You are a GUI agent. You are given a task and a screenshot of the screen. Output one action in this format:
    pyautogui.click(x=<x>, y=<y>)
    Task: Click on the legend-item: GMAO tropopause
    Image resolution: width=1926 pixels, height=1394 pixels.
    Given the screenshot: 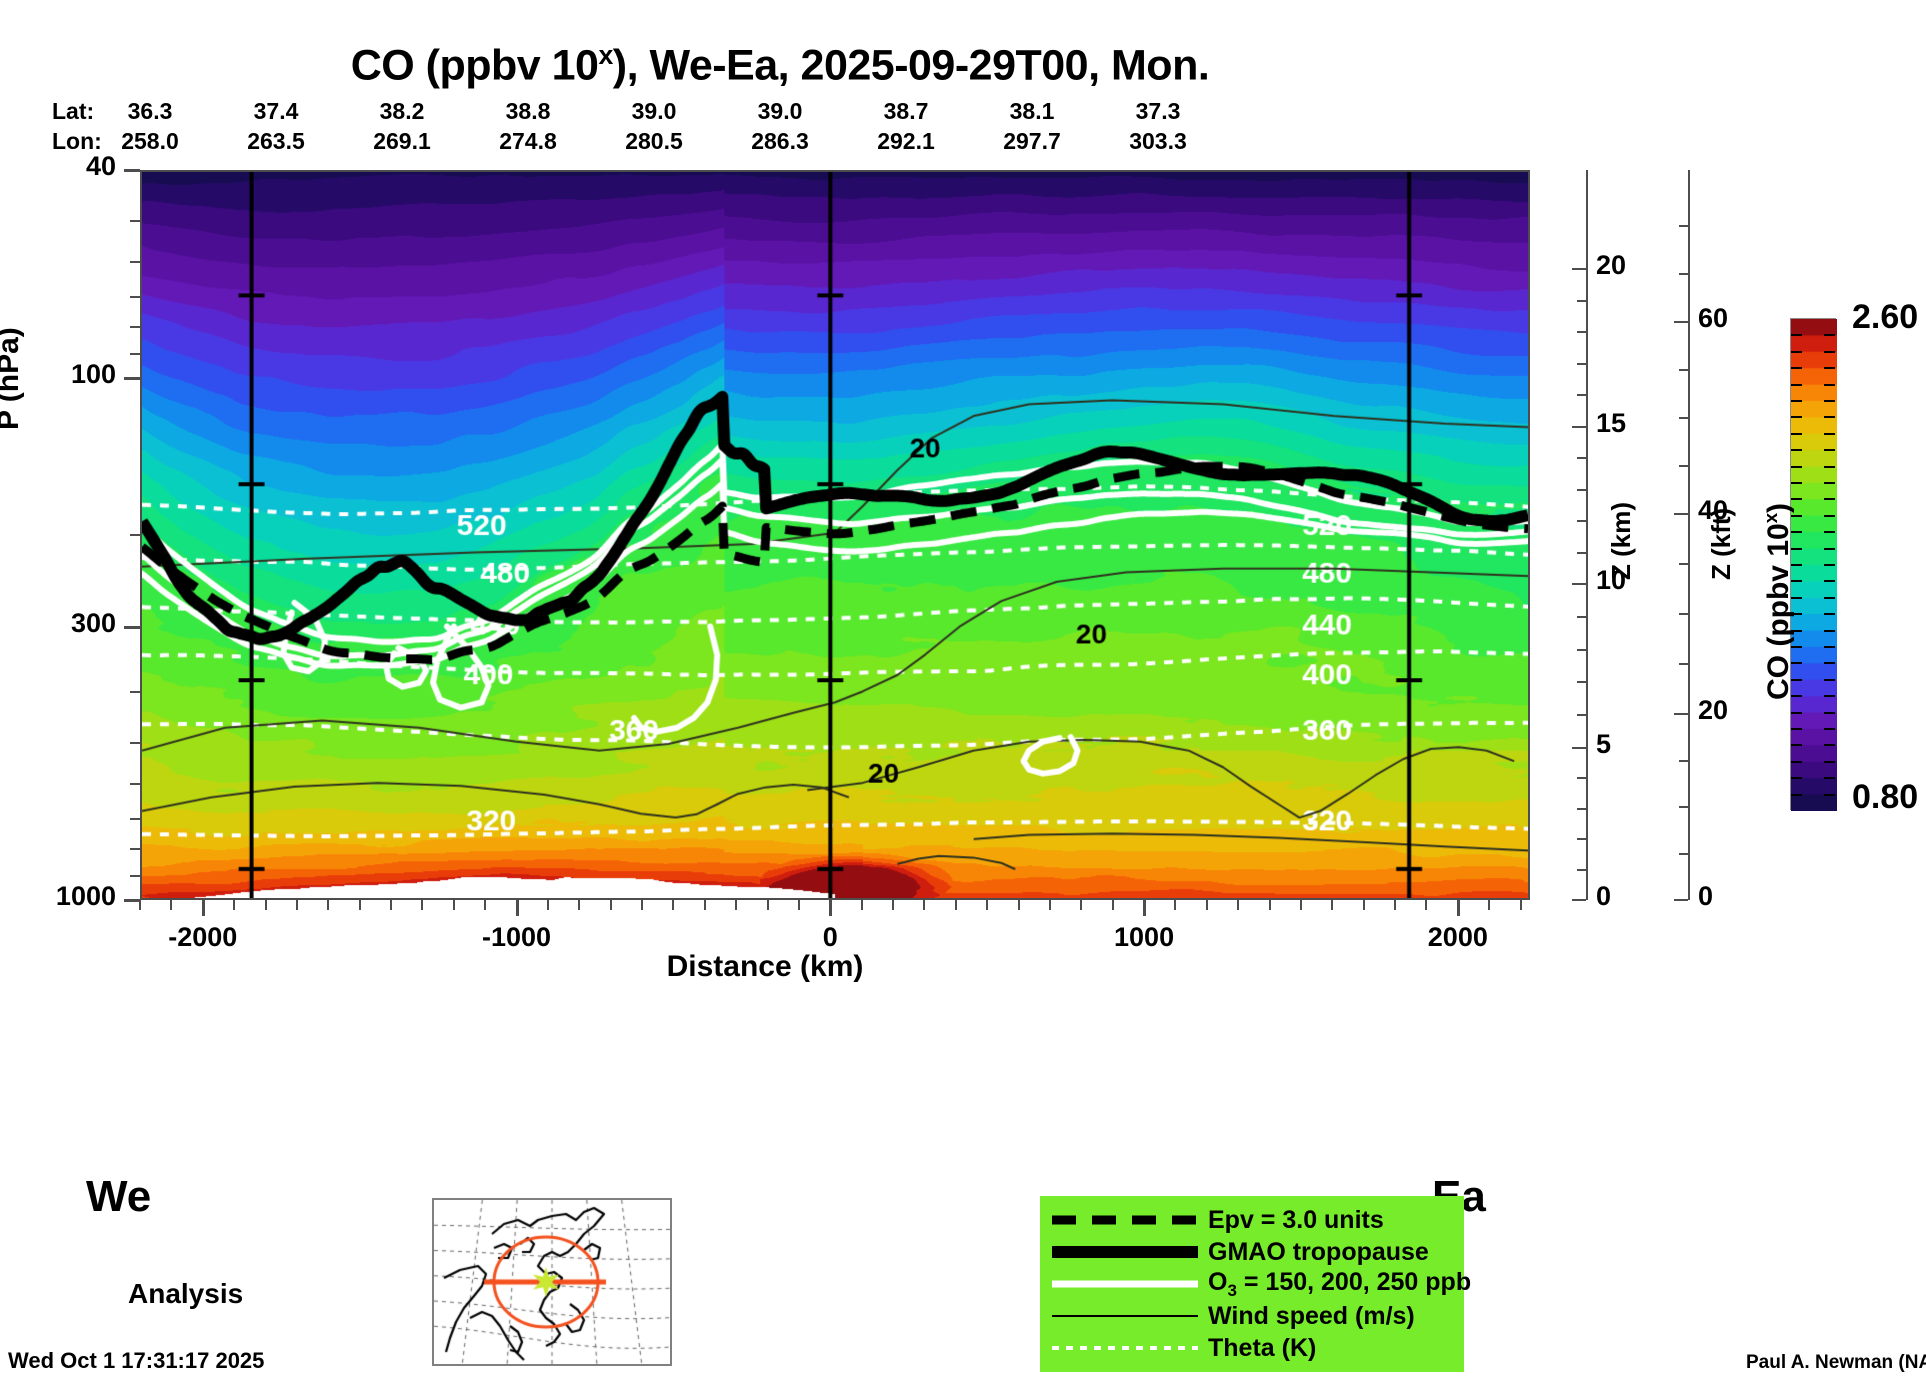 What is the action you would take?
    pyautogui.click(x=1252, y=1252)
    